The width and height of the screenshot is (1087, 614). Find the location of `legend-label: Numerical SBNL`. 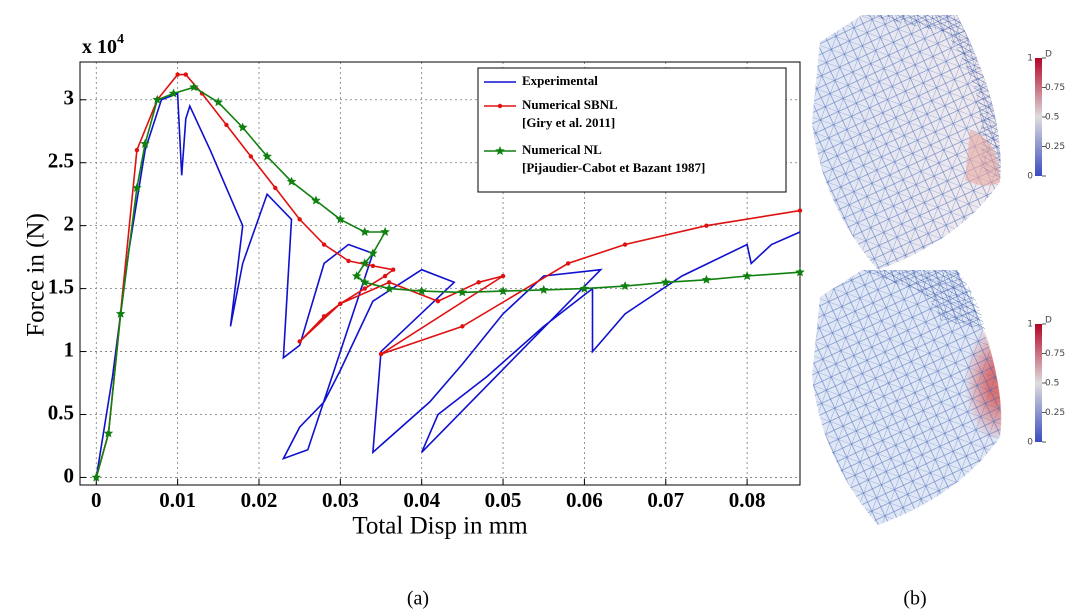

legend-label: Numerical SBNL is located at coordinates (570, 104).